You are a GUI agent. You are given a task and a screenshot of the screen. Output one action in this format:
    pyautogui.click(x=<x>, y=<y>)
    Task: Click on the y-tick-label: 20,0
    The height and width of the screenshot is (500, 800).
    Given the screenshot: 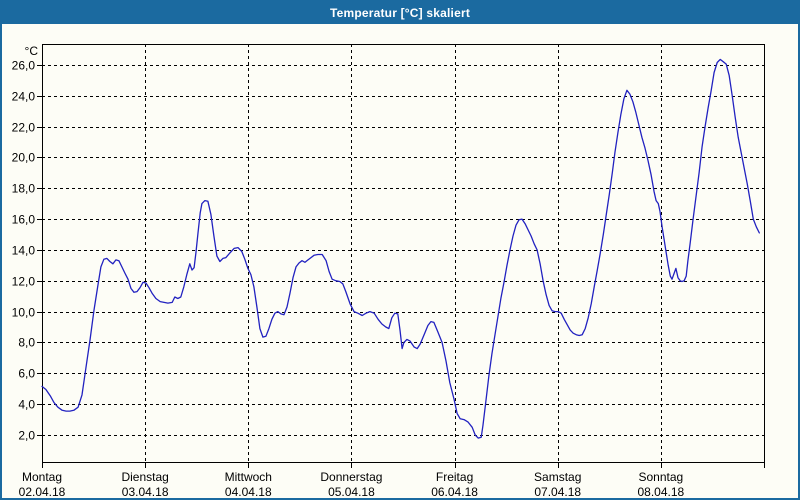 What is the action you would take?
    pyautogui.click(x=24, y=158)
    